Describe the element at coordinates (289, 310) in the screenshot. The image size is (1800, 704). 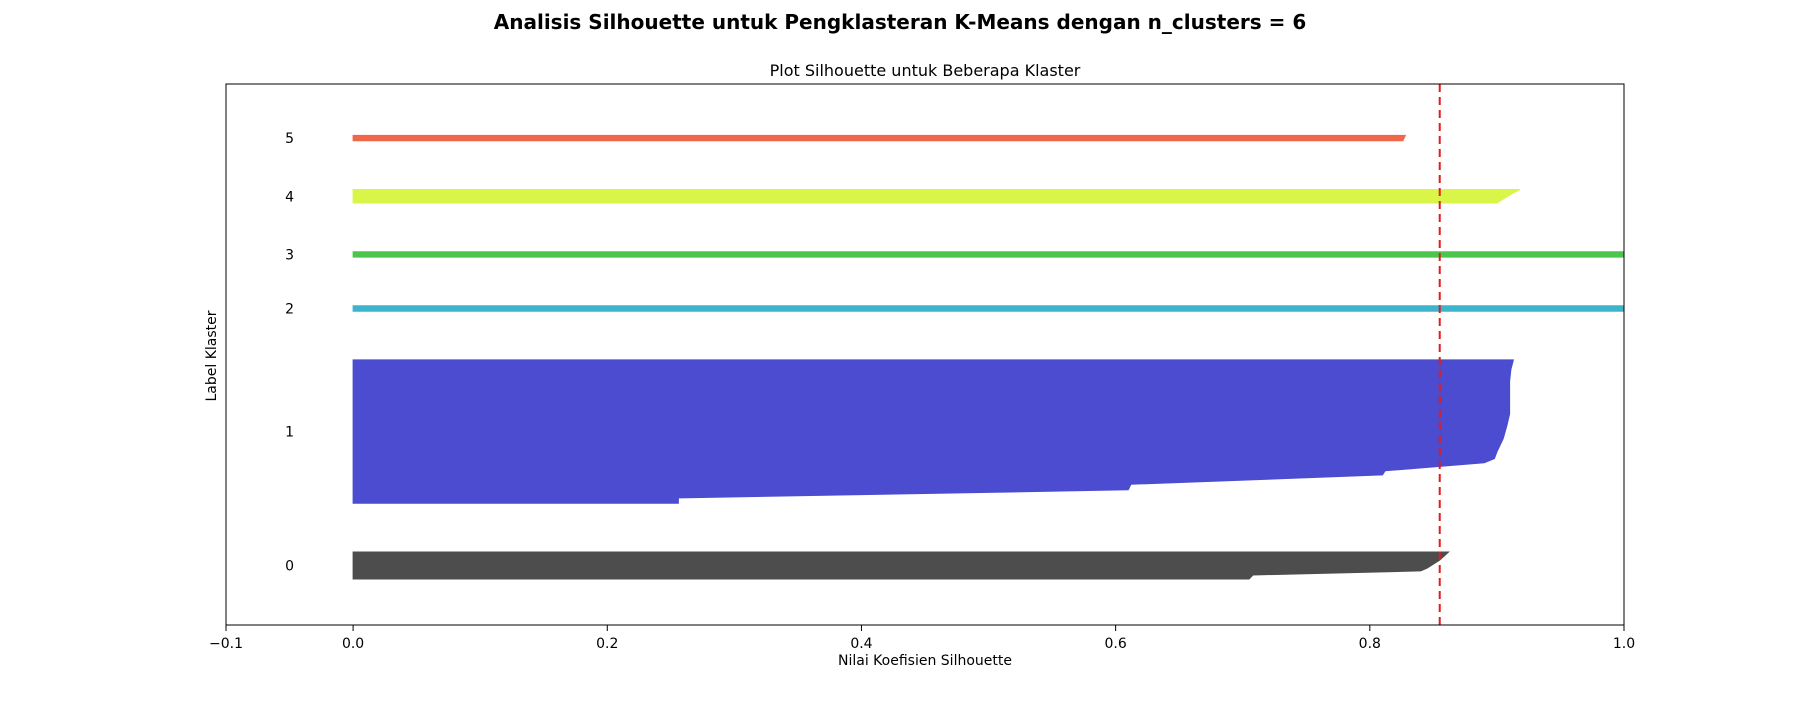
I see `cluster-label-2: 2` at that location.